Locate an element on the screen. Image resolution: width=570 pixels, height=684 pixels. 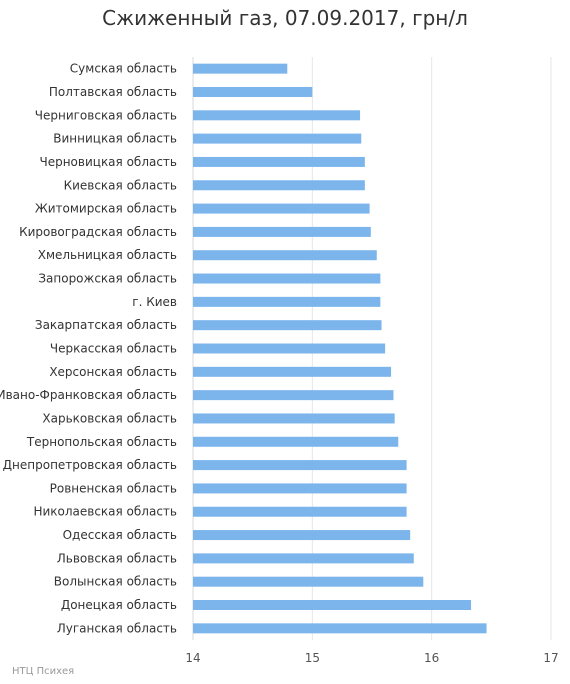
source-note: НТЦ Психея is located at coordinates (43, 671).